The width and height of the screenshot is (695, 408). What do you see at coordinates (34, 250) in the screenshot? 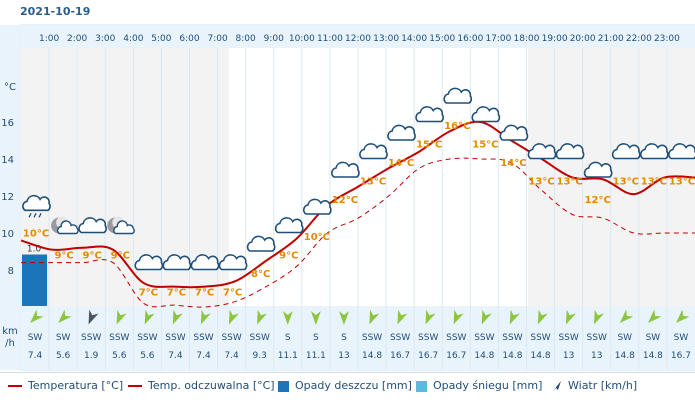
I see `rain-label: 1.0` at bounding box center [34, 250].